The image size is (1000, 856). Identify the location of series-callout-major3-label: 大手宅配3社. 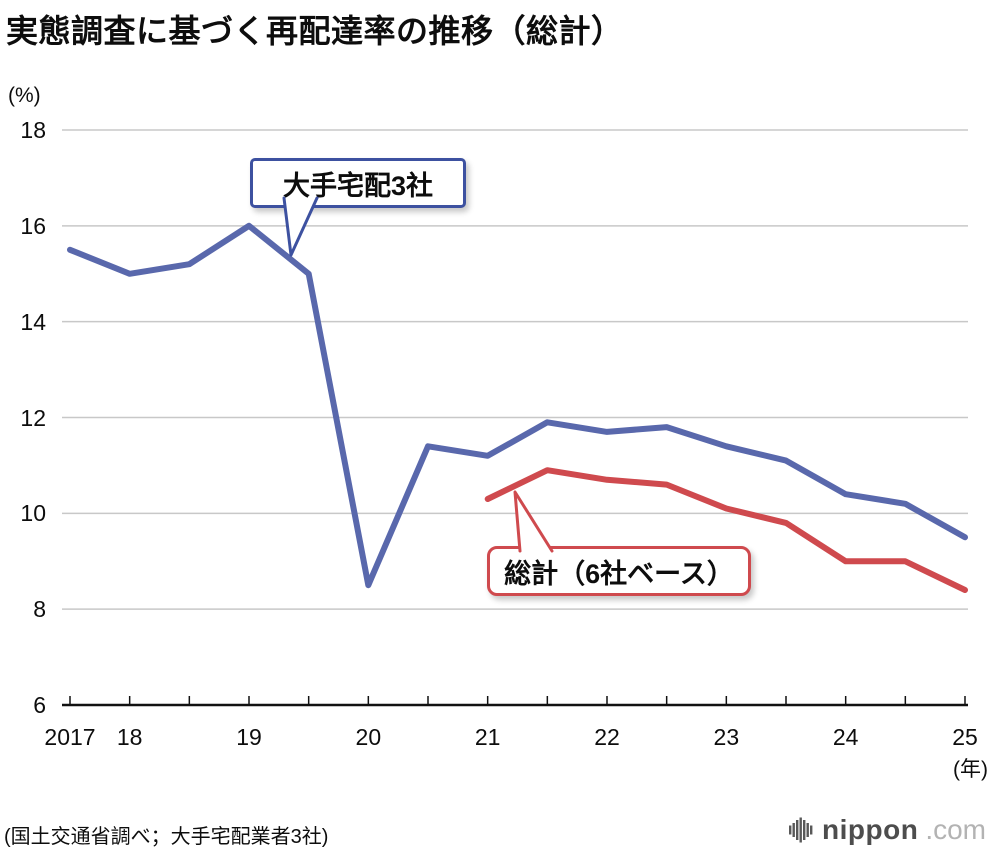
(358, 185).